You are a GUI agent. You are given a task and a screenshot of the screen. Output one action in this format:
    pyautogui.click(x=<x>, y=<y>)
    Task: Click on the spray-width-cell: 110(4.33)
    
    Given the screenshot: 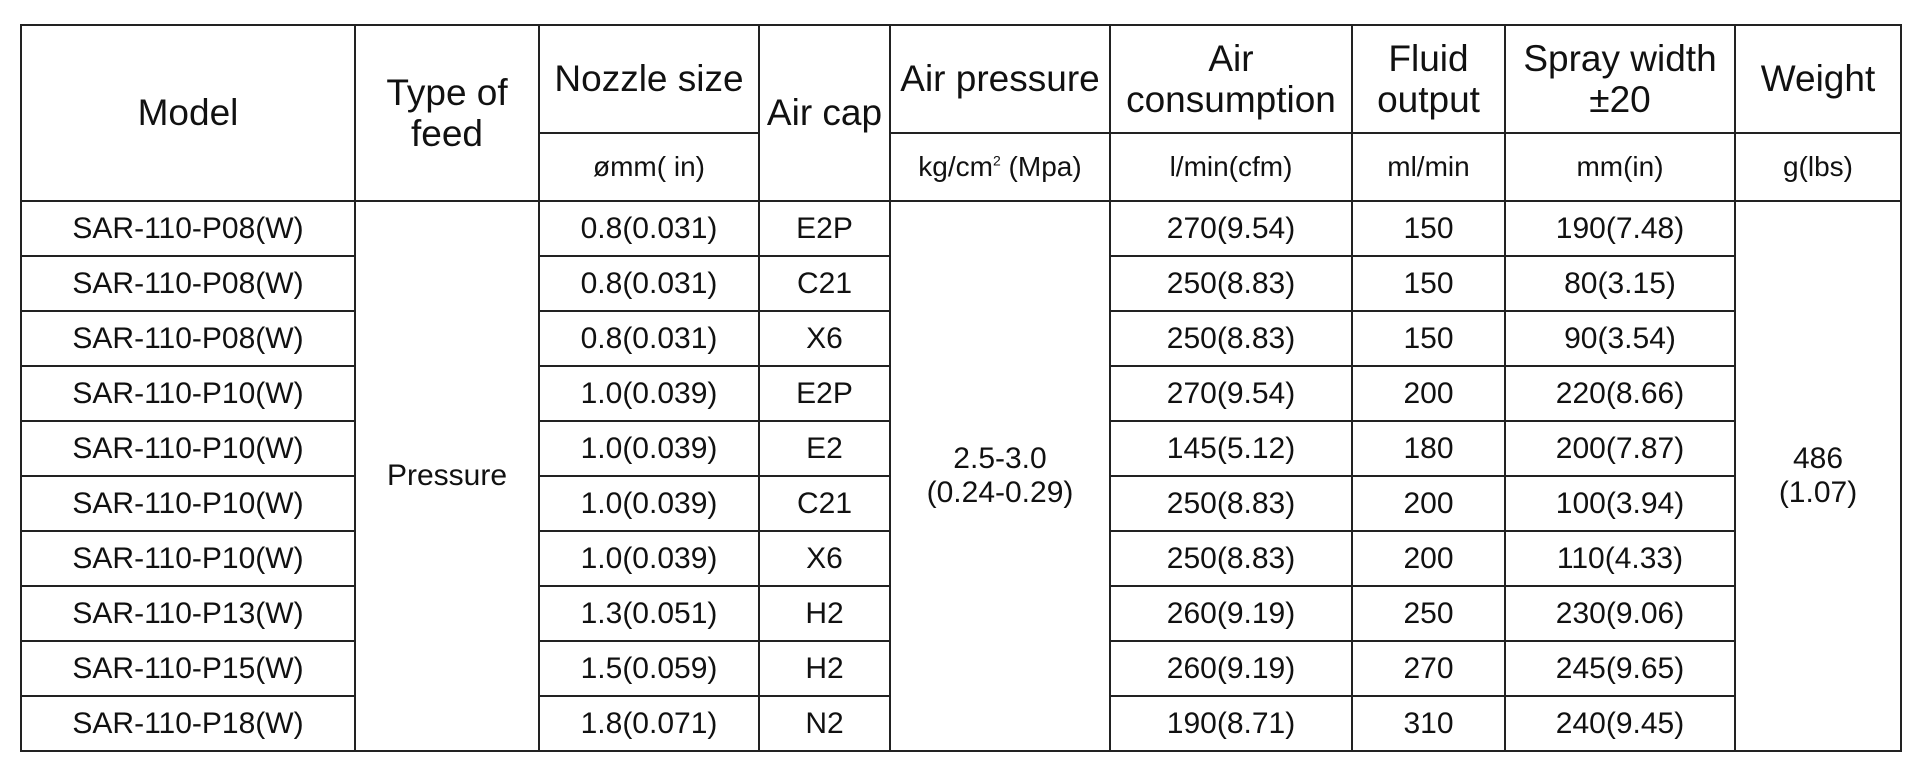 What is the action you would take?
    pyautogui.click(x=1620, y=558)
    